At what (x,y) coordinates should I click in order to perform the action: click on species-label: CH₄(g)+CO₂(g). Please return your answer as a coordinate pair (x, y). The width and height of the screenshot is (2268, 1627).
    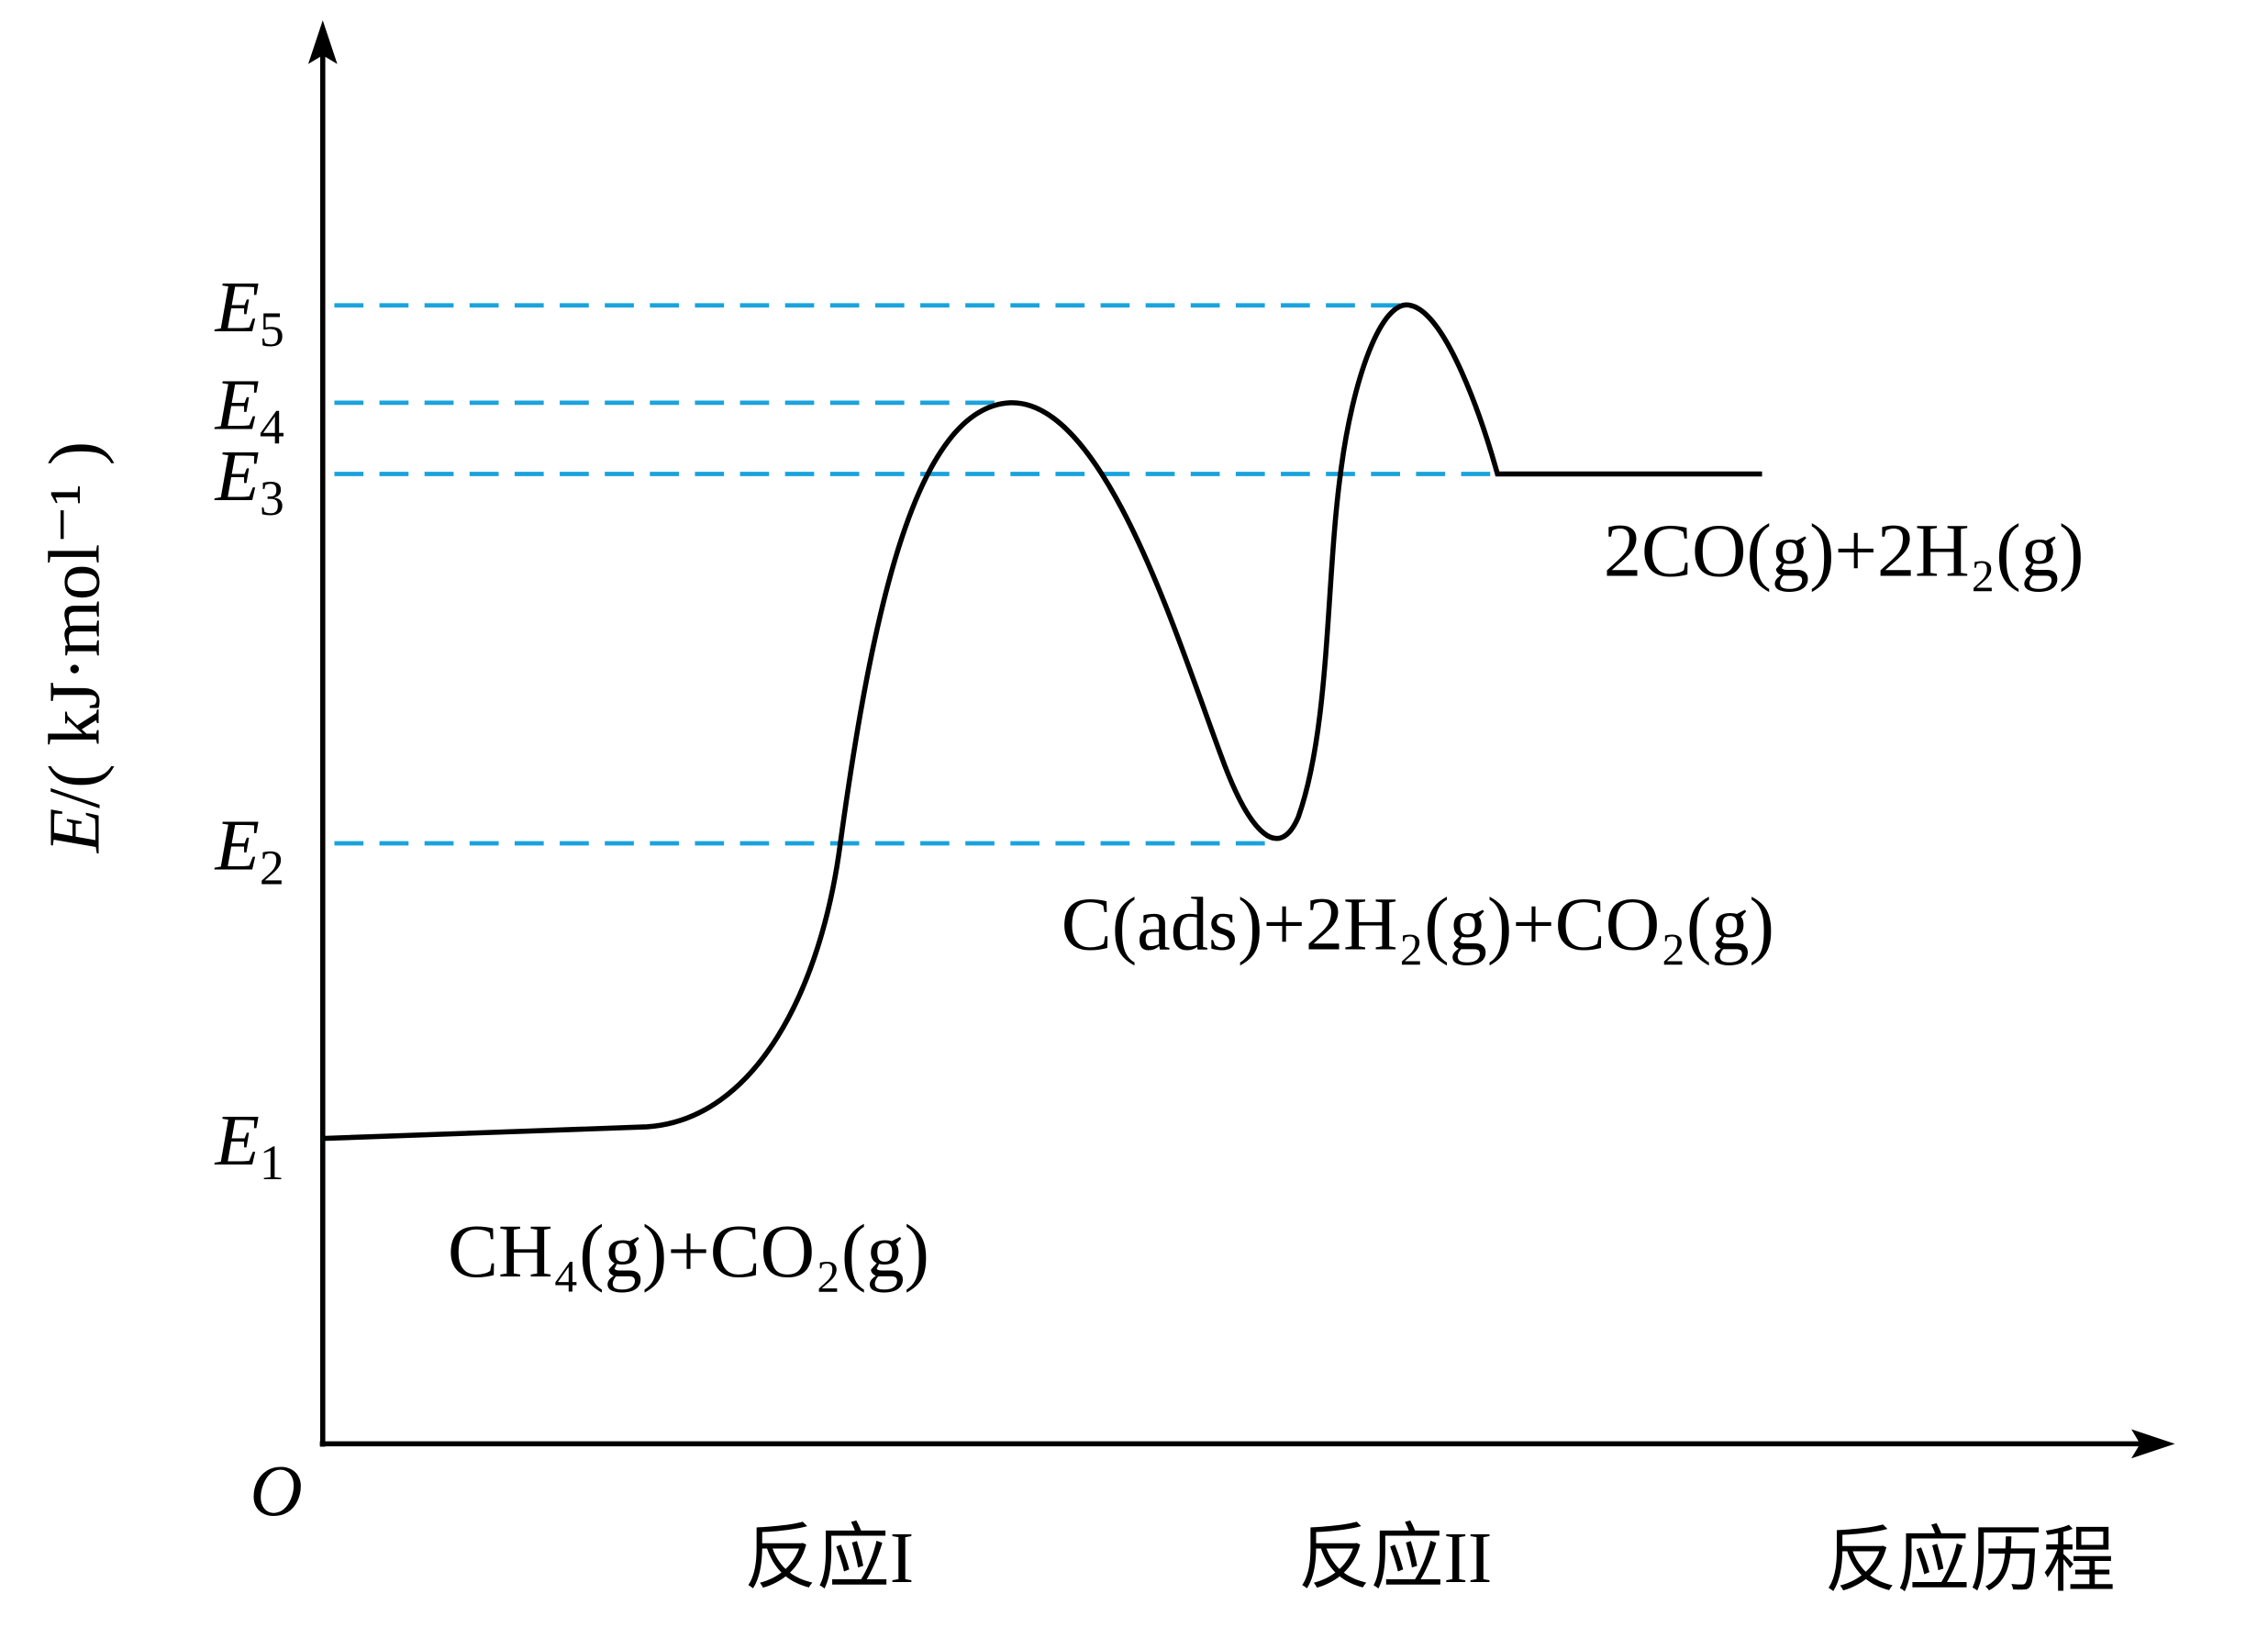
    Looking at the image, I should click on (688, 1251).